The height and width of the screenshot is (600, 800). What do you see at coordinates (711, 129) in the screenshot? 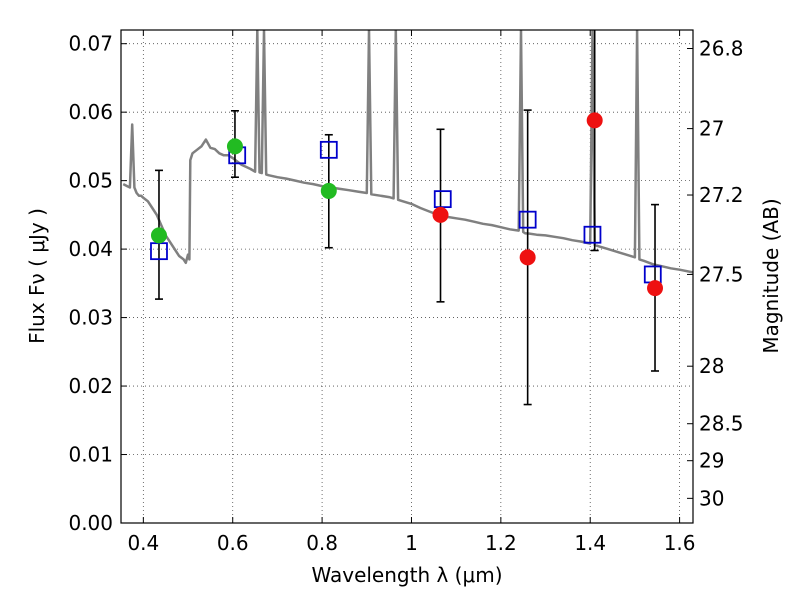
I see `y2-tick-label: 27` at bounding box center [711, 129].